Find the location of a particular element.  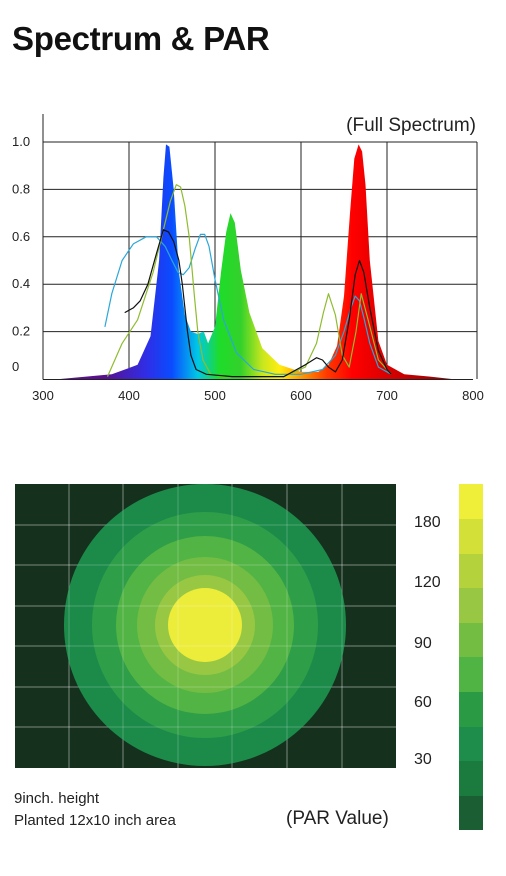

y-tick-label: 0.2 is located at coordinates (21, 331).